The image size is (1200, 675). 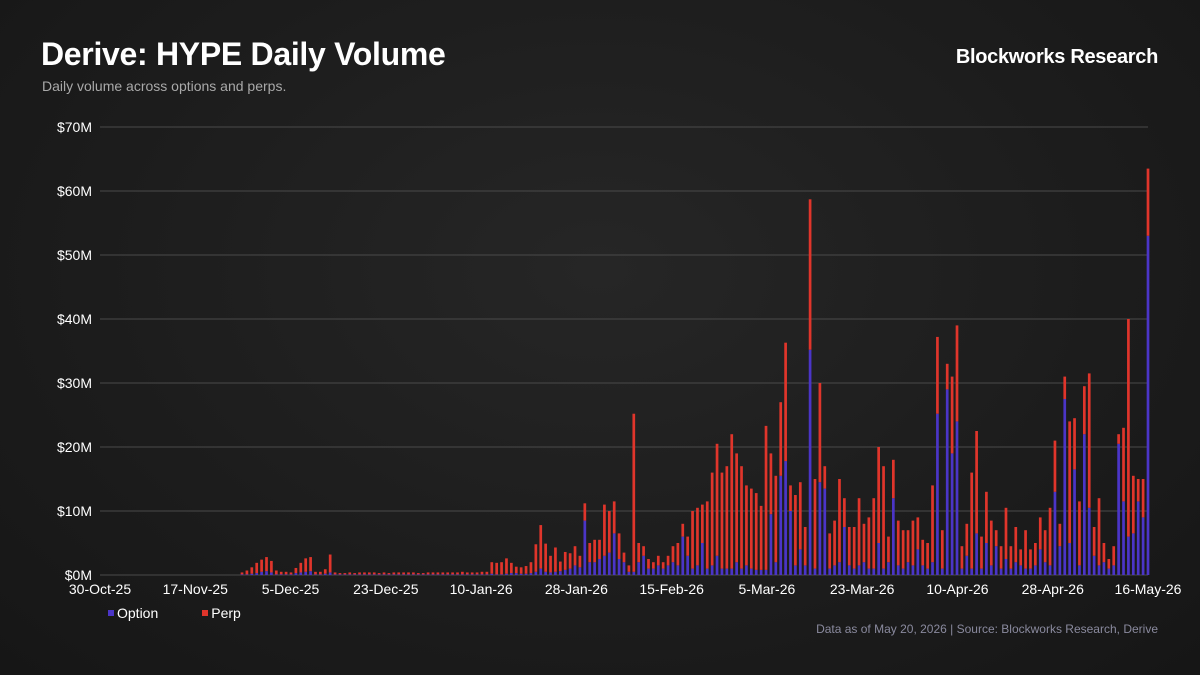 What do you see at coordinates (111, 613) in the screenshot?
I see `legend-swatch-option` at bounding box center [111, 613].